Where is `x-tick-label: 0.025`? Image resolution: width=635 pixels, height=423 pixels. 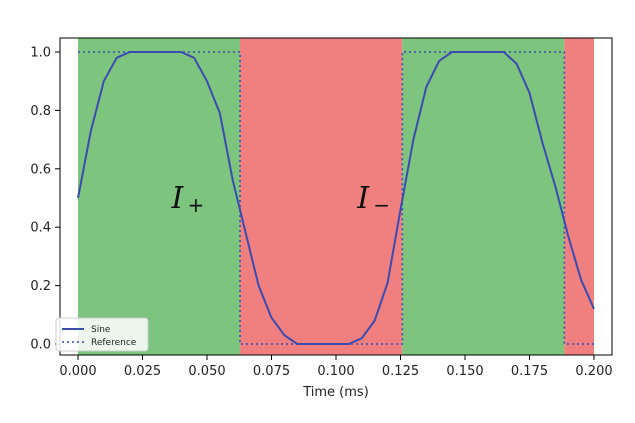
x-tick-label: 0.025 is located at coordinates (142, 371).